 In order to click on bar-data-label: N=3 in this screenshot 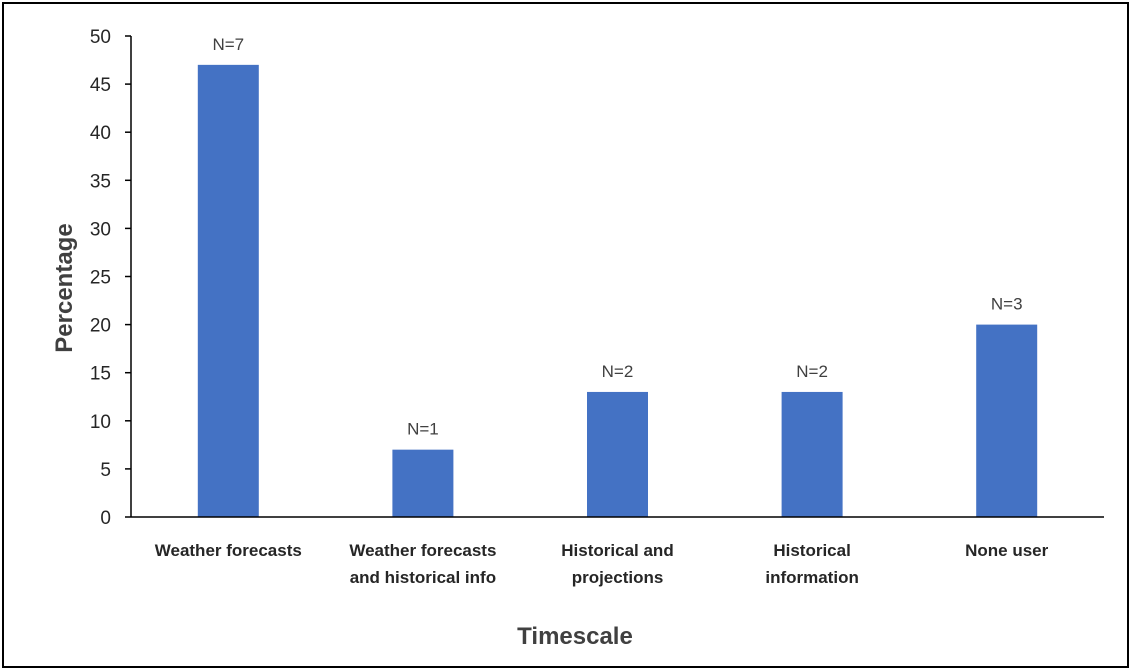, I will do `click(1007, 304)`.